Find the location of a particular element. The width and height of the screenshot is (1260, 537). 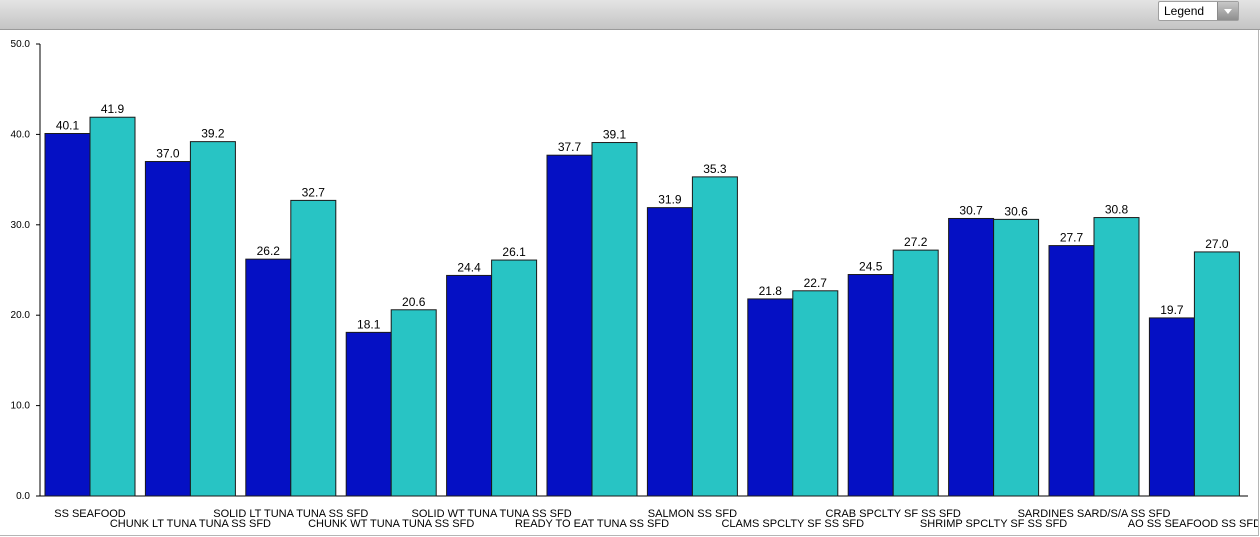

data-label: 30.8 is located at coordinates (1117, 210).